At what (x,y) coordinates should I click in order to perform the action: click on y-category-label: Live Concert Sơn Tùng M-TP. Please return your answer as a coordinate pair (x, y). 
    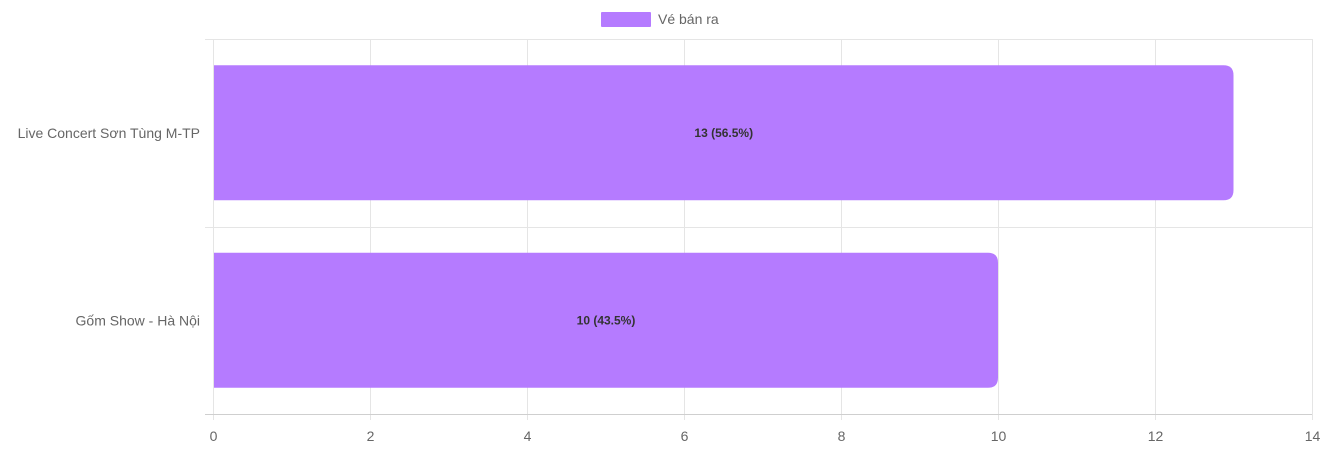
    Looking at the image, I should click on (109, 133).